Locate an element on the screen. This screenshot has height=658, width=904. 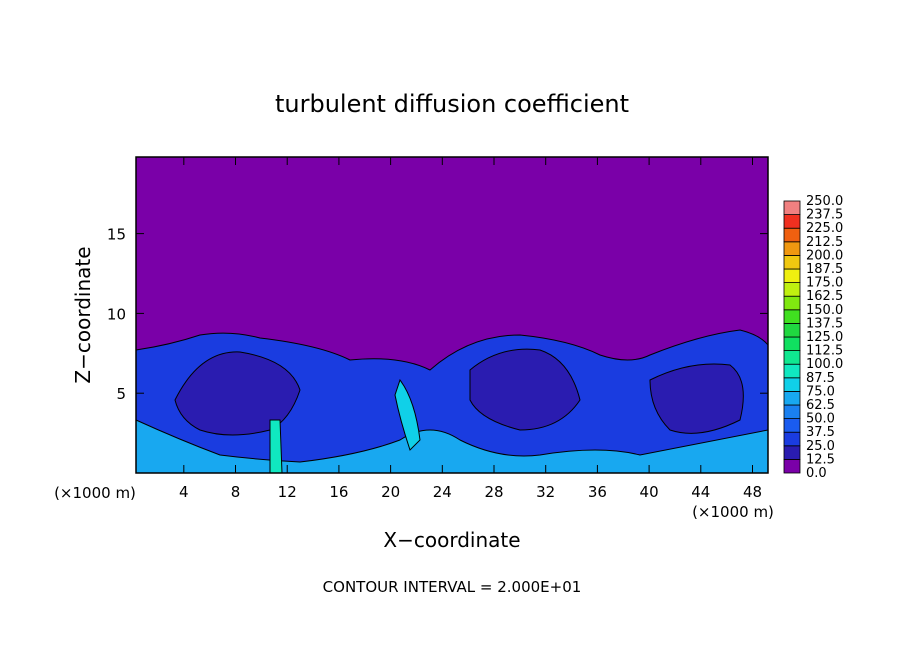
colorbar-label: 25.0 is located at coordinates (820, 446).